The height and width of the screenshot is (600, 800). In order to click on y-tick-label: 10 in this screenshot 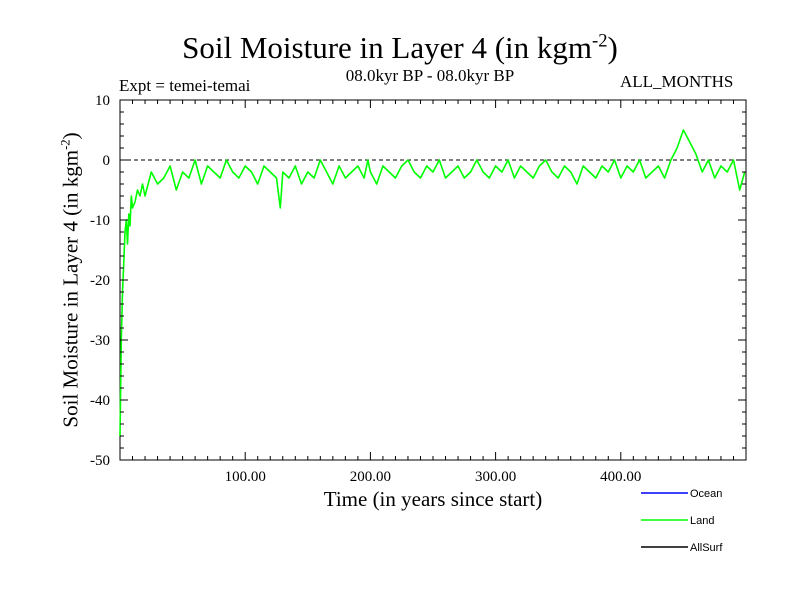, I will do `click(102, 101)`.